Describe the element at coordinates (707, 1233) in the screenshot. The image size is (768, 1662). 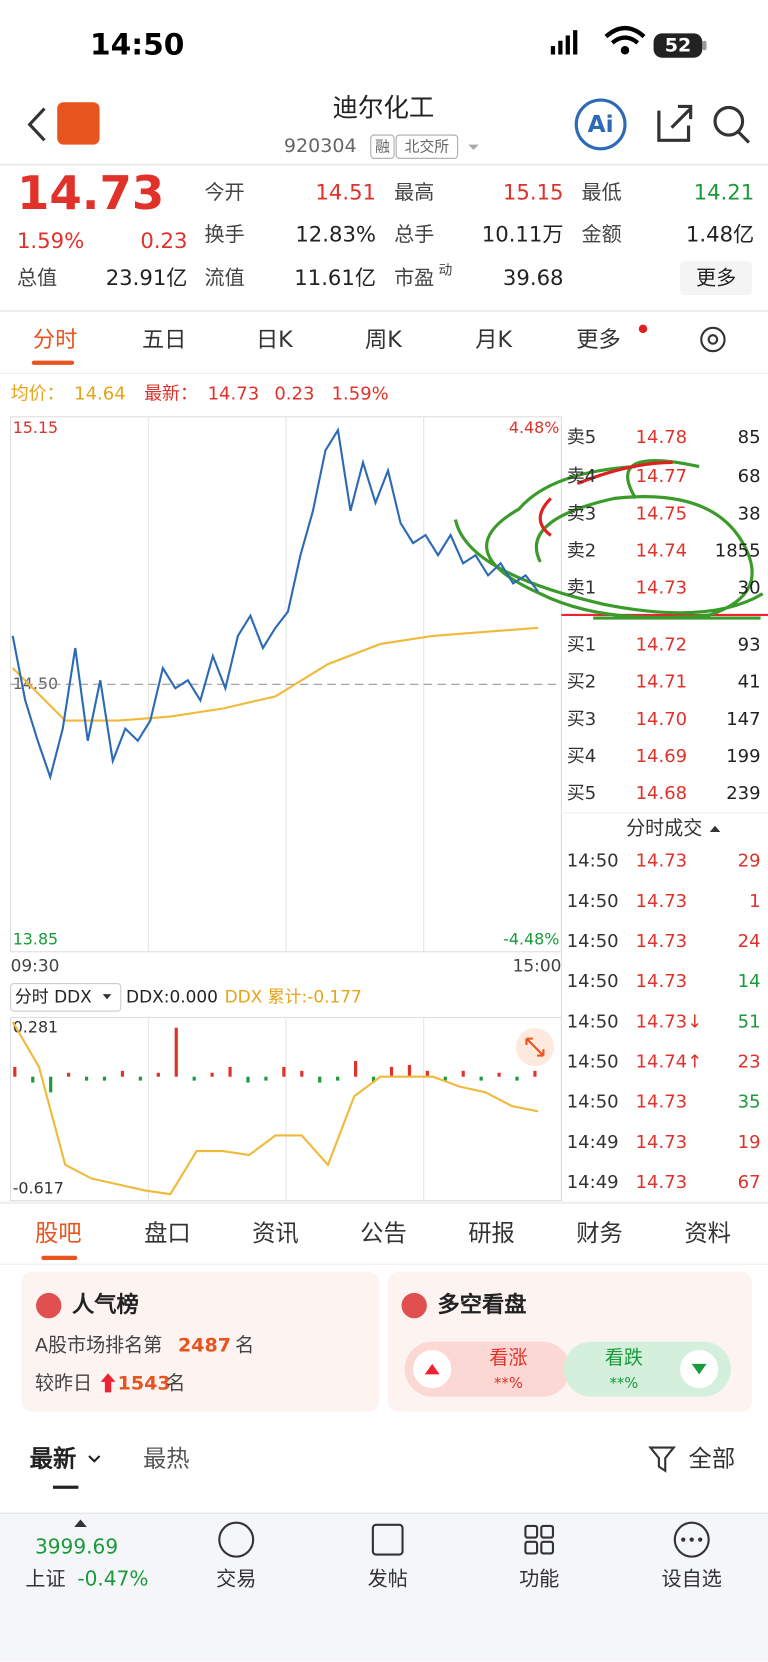
I see `section-tab: 资料` at that location.